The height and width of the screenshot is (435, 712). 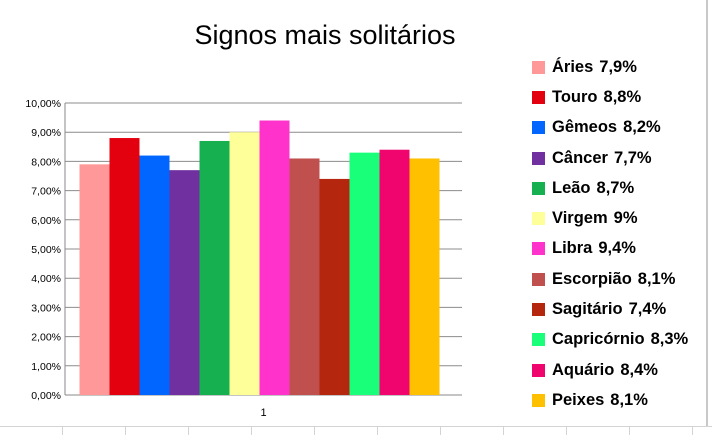 I want to click on legend-entry: Capricórnio 8,3%, so click(x=620, y=340).